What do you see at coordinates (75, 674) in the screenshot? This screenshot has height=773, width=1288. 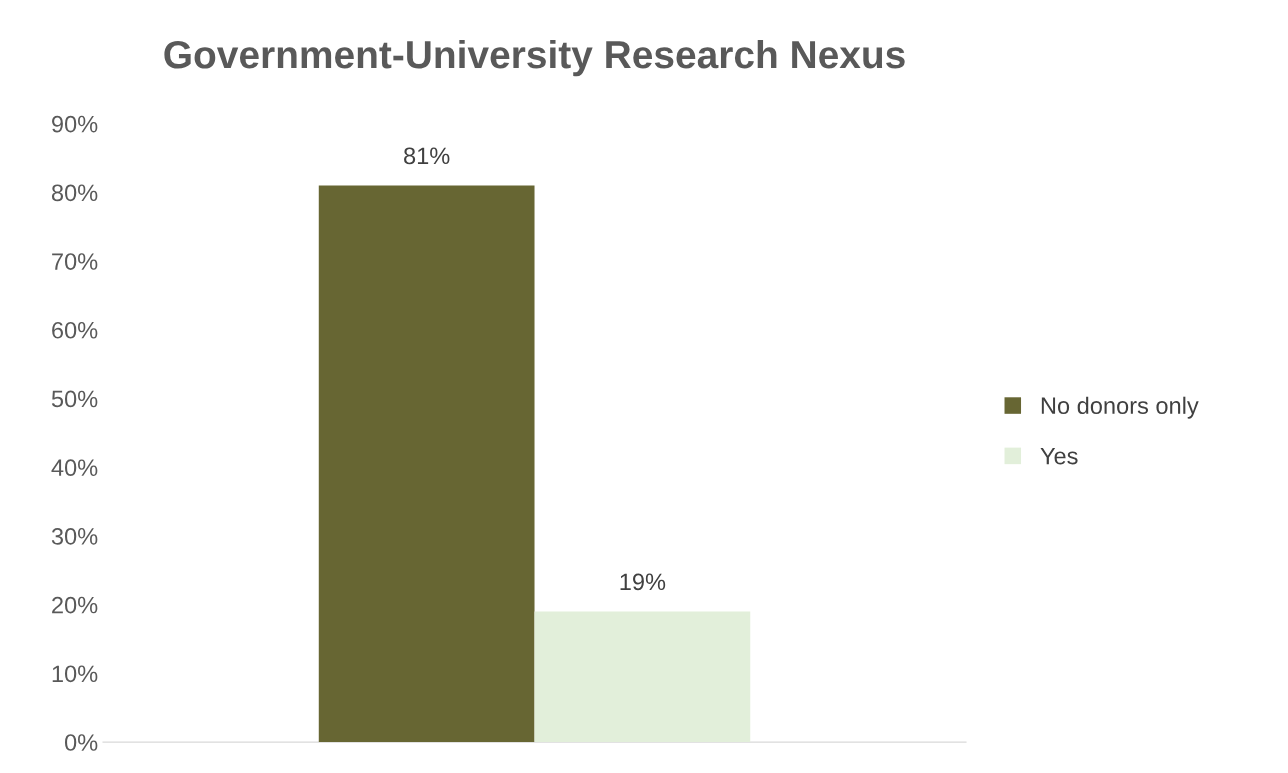 I see `y-tick-label: 10%` at bounding box center [75, 674].